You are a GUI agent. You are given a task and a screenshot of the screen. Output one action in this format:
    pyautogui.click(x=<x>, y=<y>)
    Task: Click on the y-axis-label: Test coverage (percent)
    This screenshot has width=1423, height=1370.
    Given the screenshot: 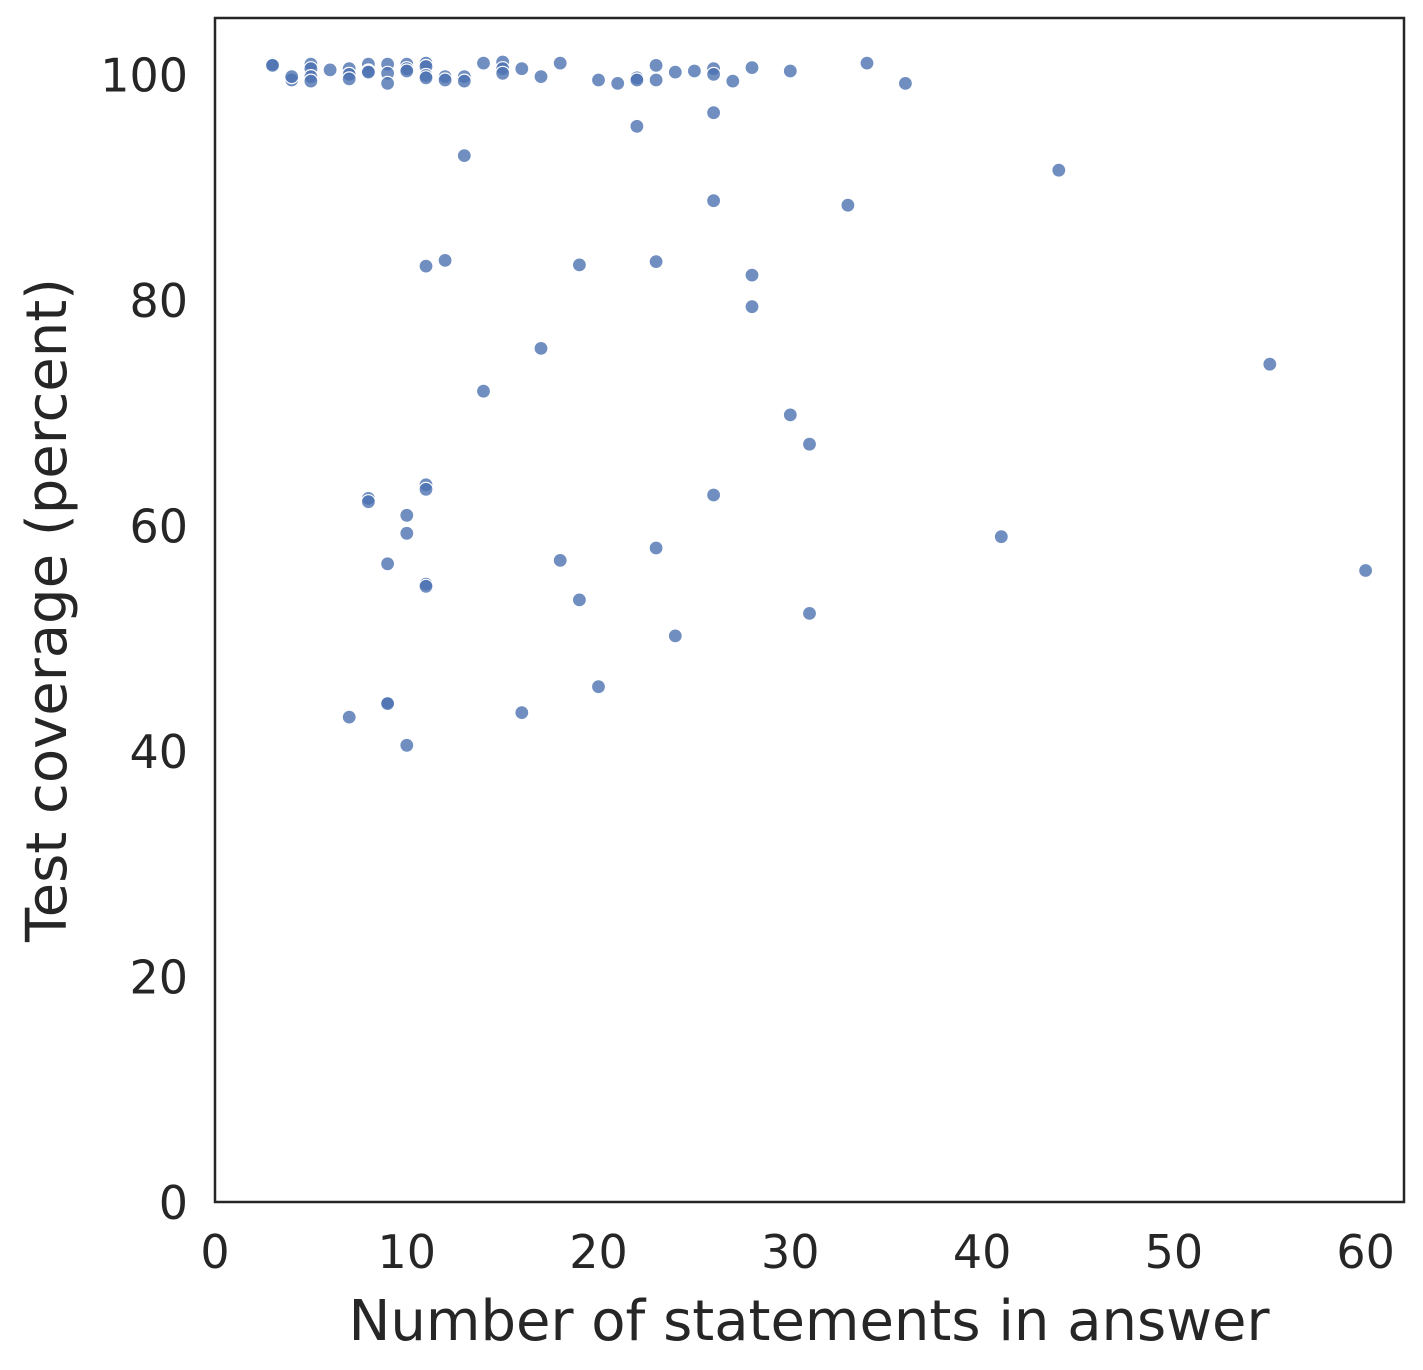 What is the action you would take?
    pyautogui.click(x=47, y=610)
    